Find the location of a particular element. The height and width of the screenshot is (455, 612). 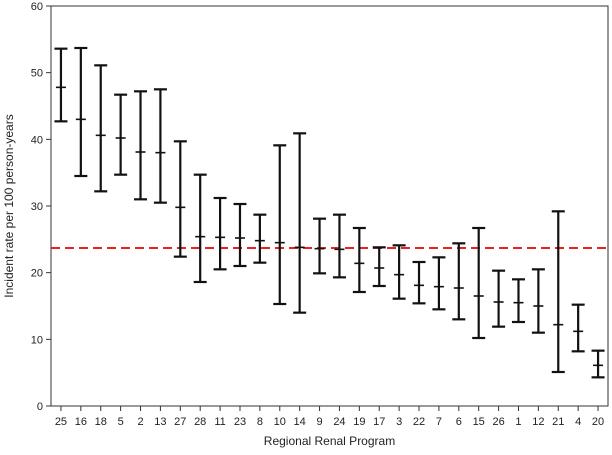

x-tick-label: 23 is located at coordinates (240, 422).